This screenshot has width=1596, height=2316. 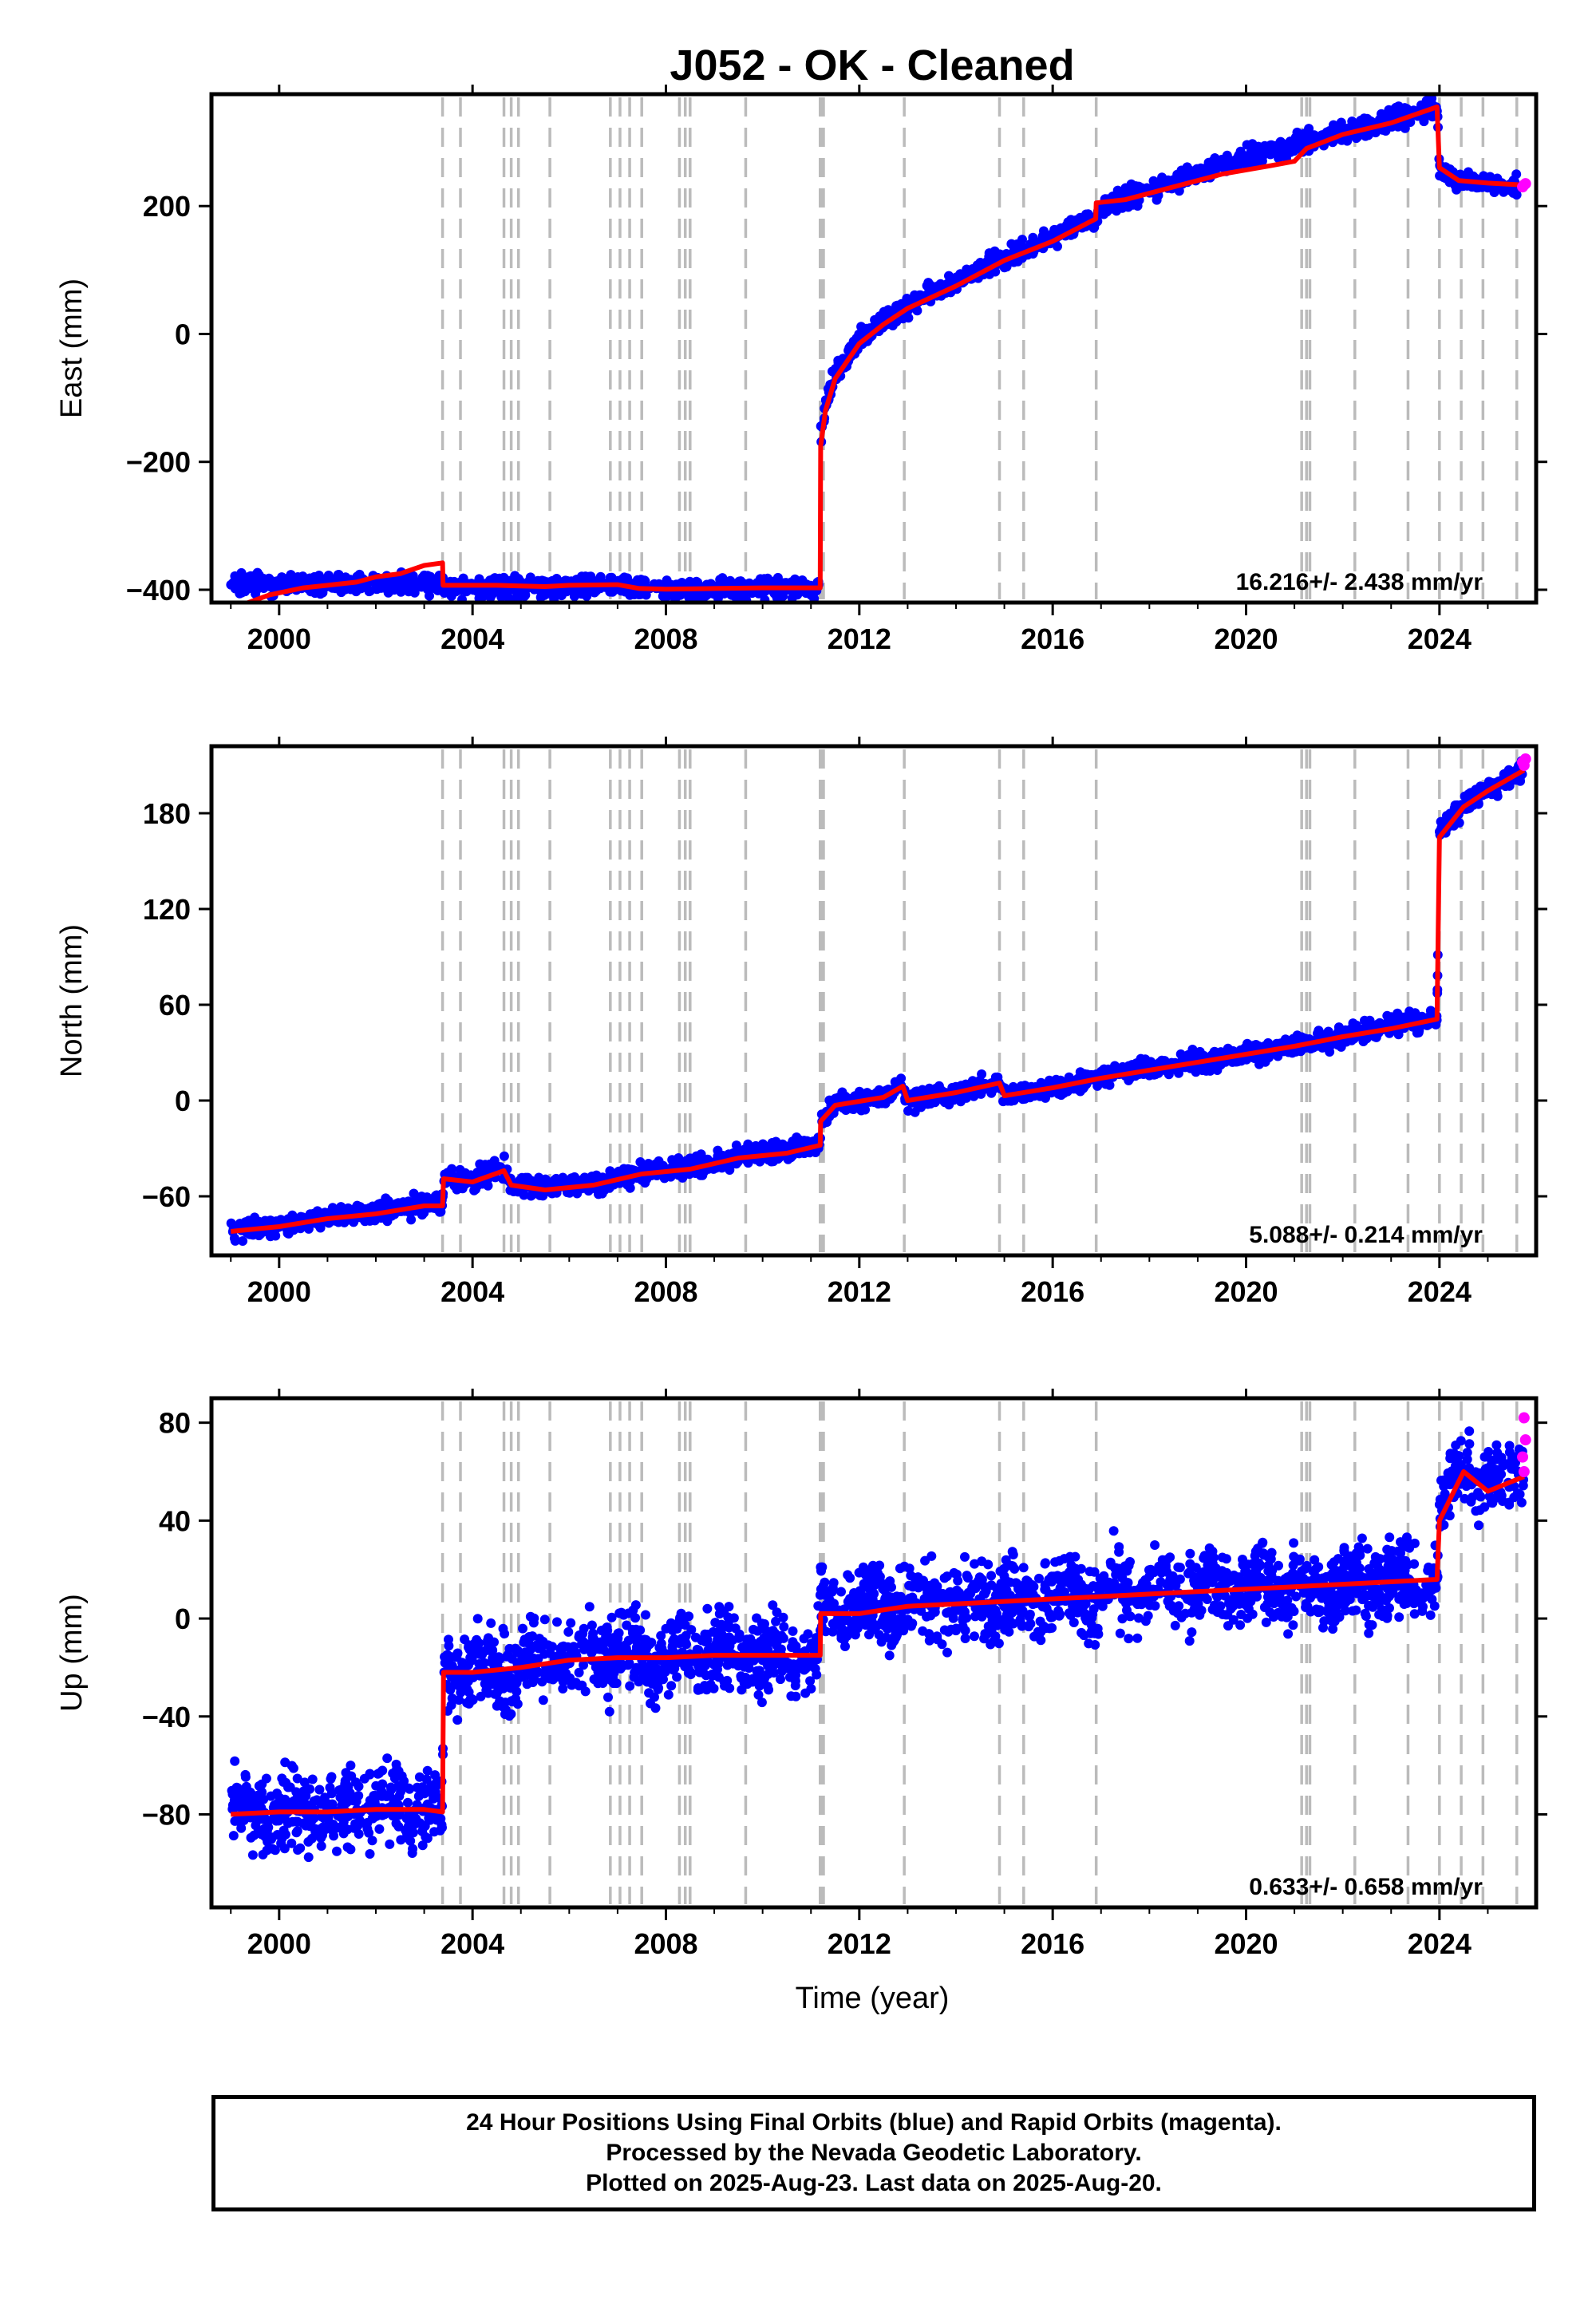 I want to click on north-x-tick-label: 2016, so click(x=1052, y=1291).